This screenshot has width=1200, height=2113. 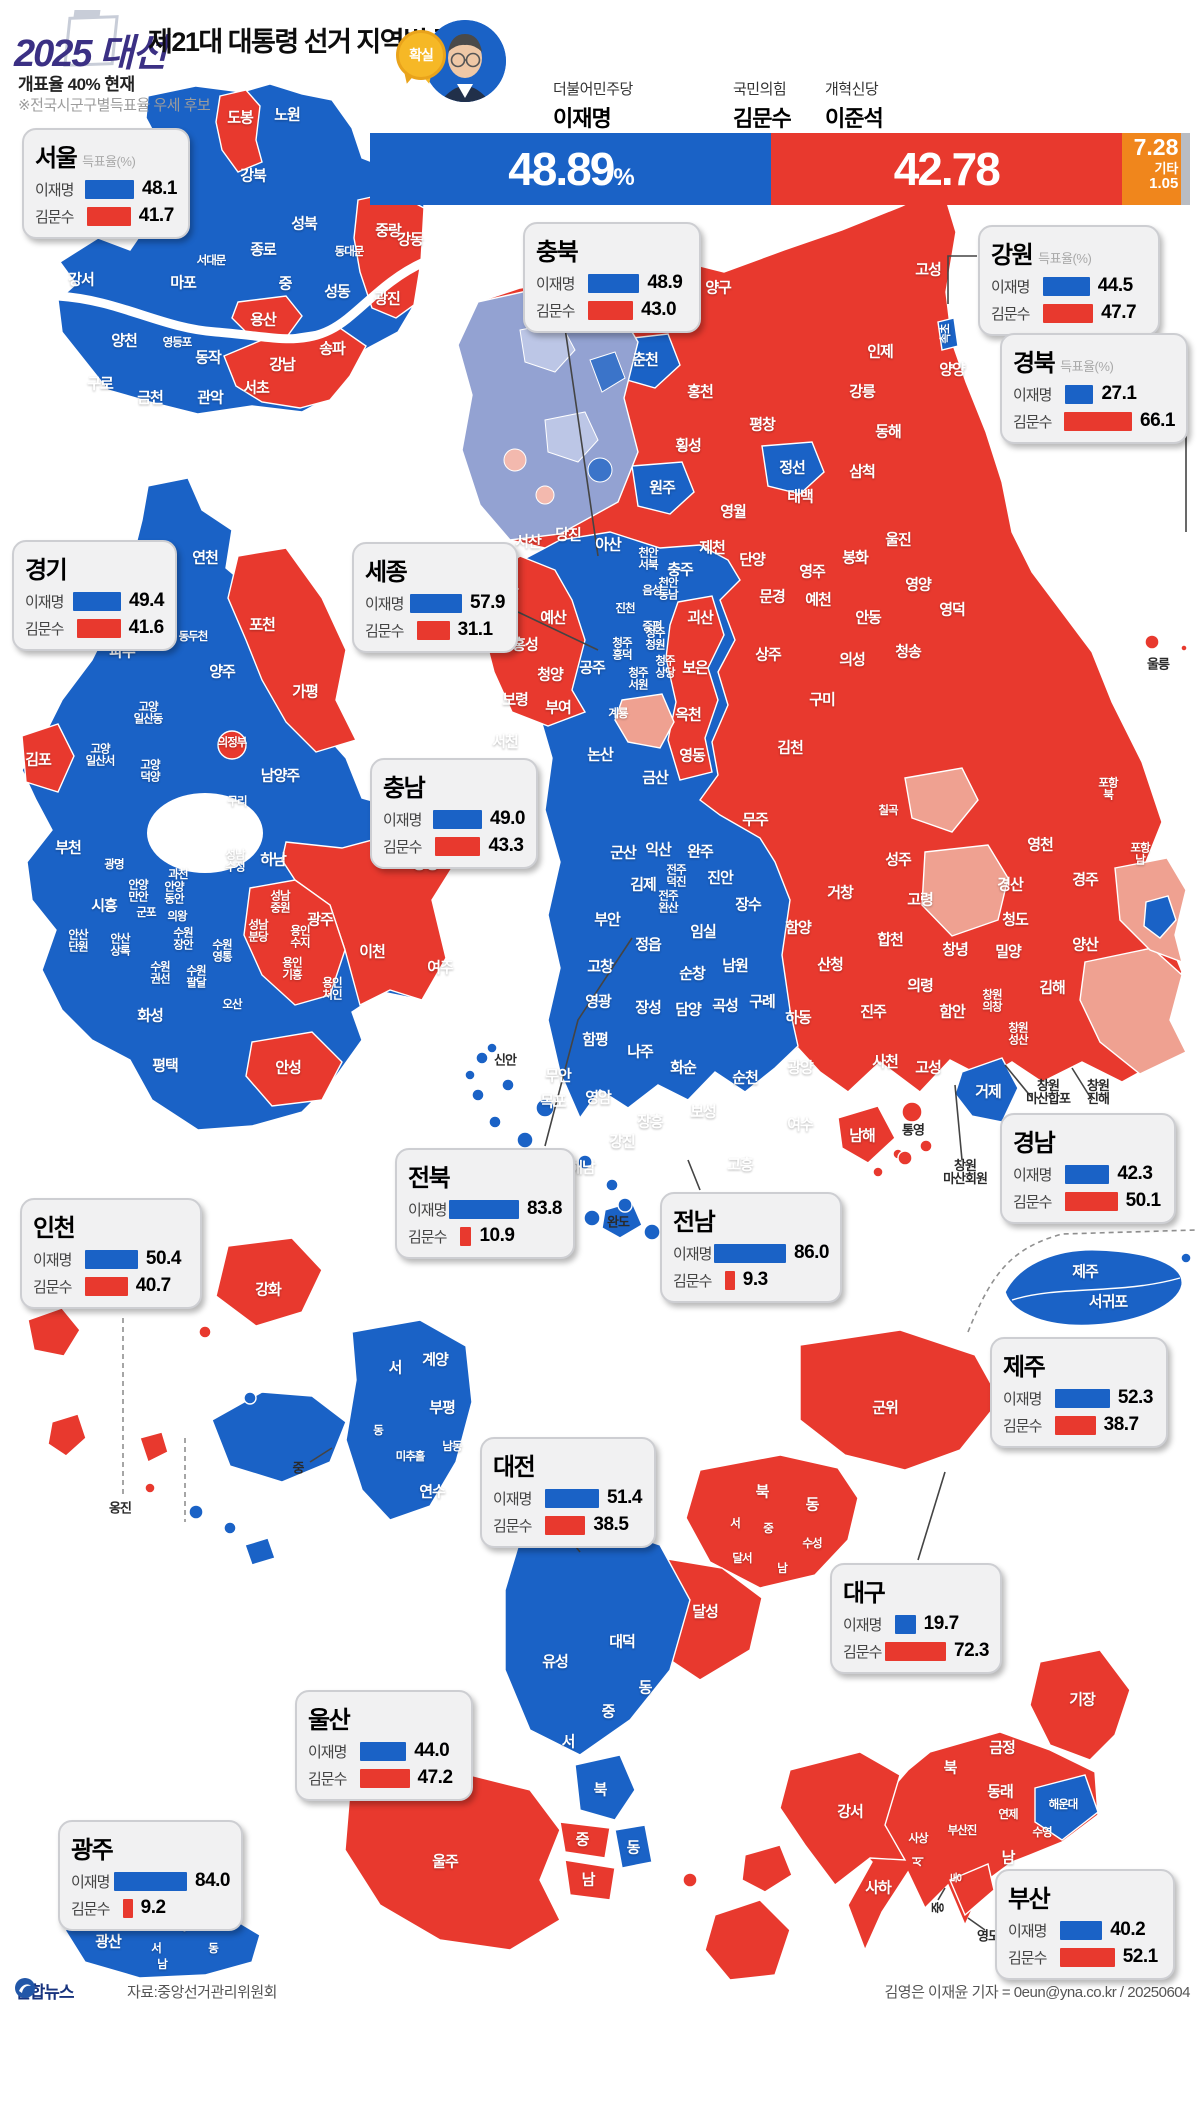 What do you see at coordinates (429, 629) in the screenshot?
I see `kim-row: 김문수 31.1` at bounding box center [429, 629].